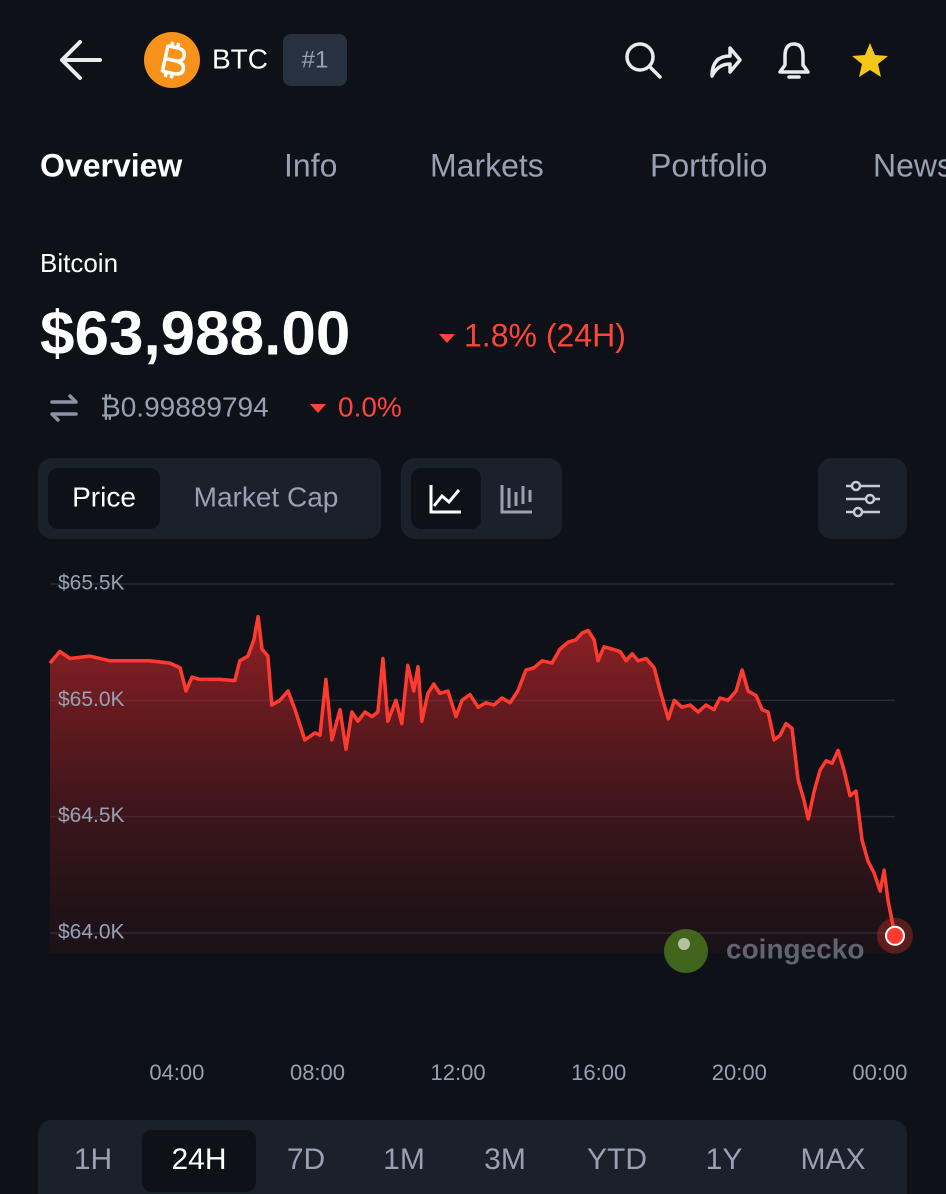 This screenshot has height=1194, width=946. I want to click on y-tick-label: $65.0K, so click(91, 699).